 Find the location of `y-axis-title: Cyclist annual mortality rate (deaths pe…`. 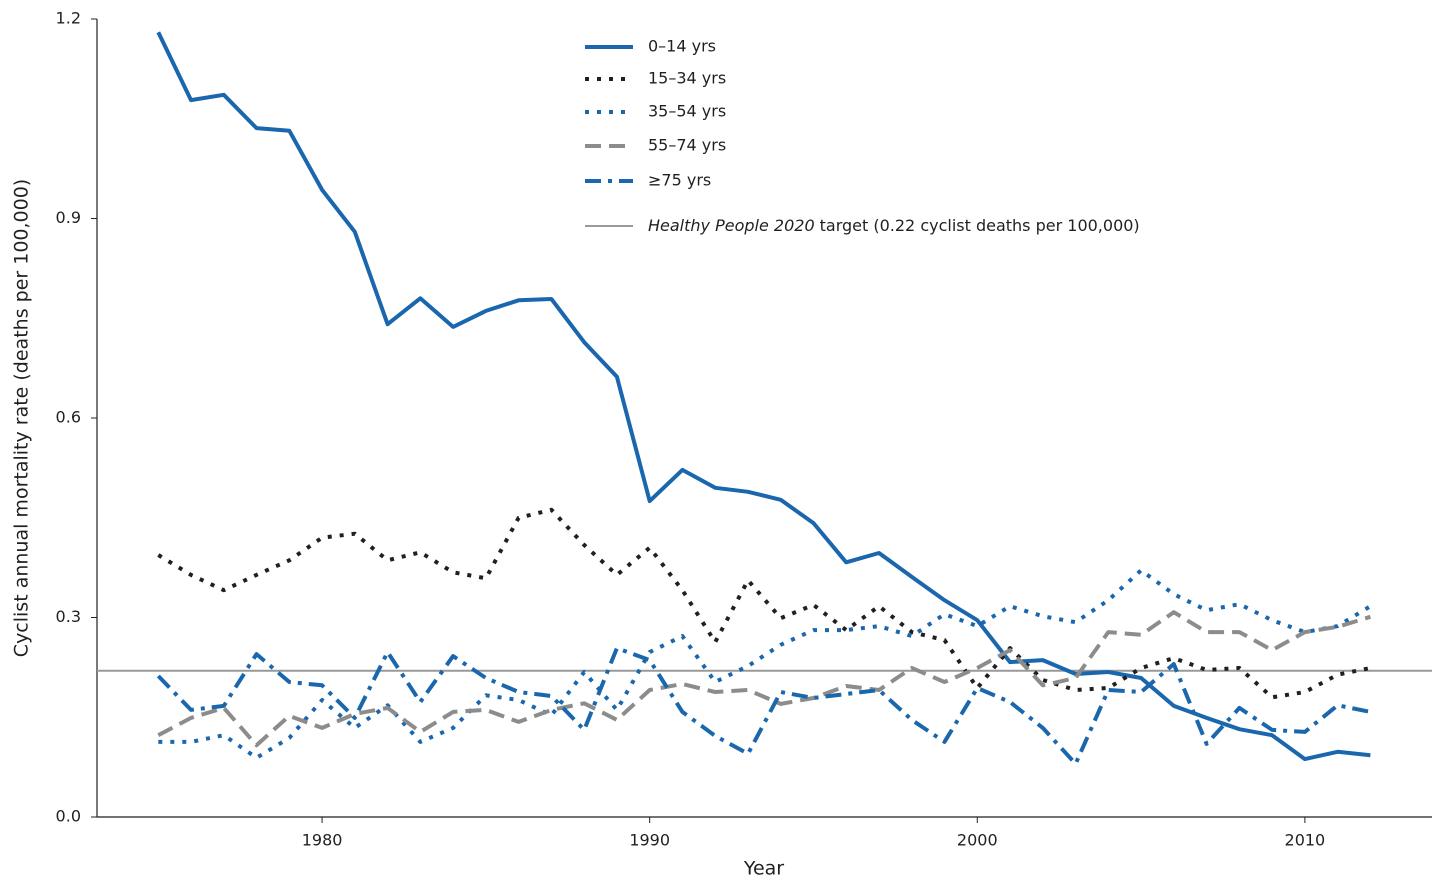

y-axis-title: Cyclist annual mortality rate (deaths pe… is located at coordinates (22, 418).